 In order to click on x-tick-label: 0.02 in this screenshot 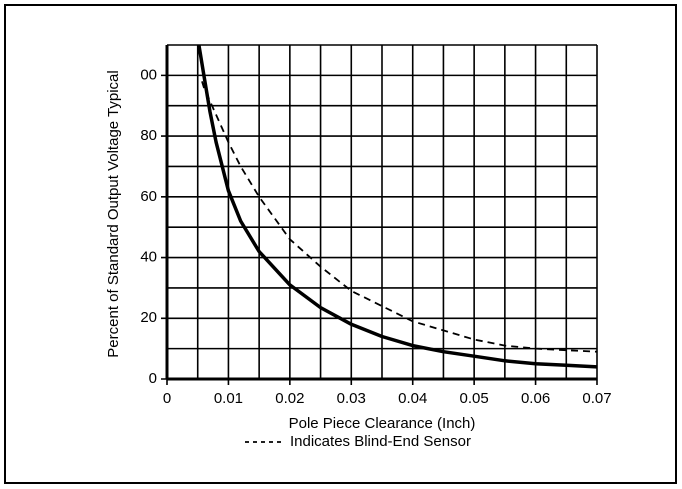, I will do `click(289, 398)`.